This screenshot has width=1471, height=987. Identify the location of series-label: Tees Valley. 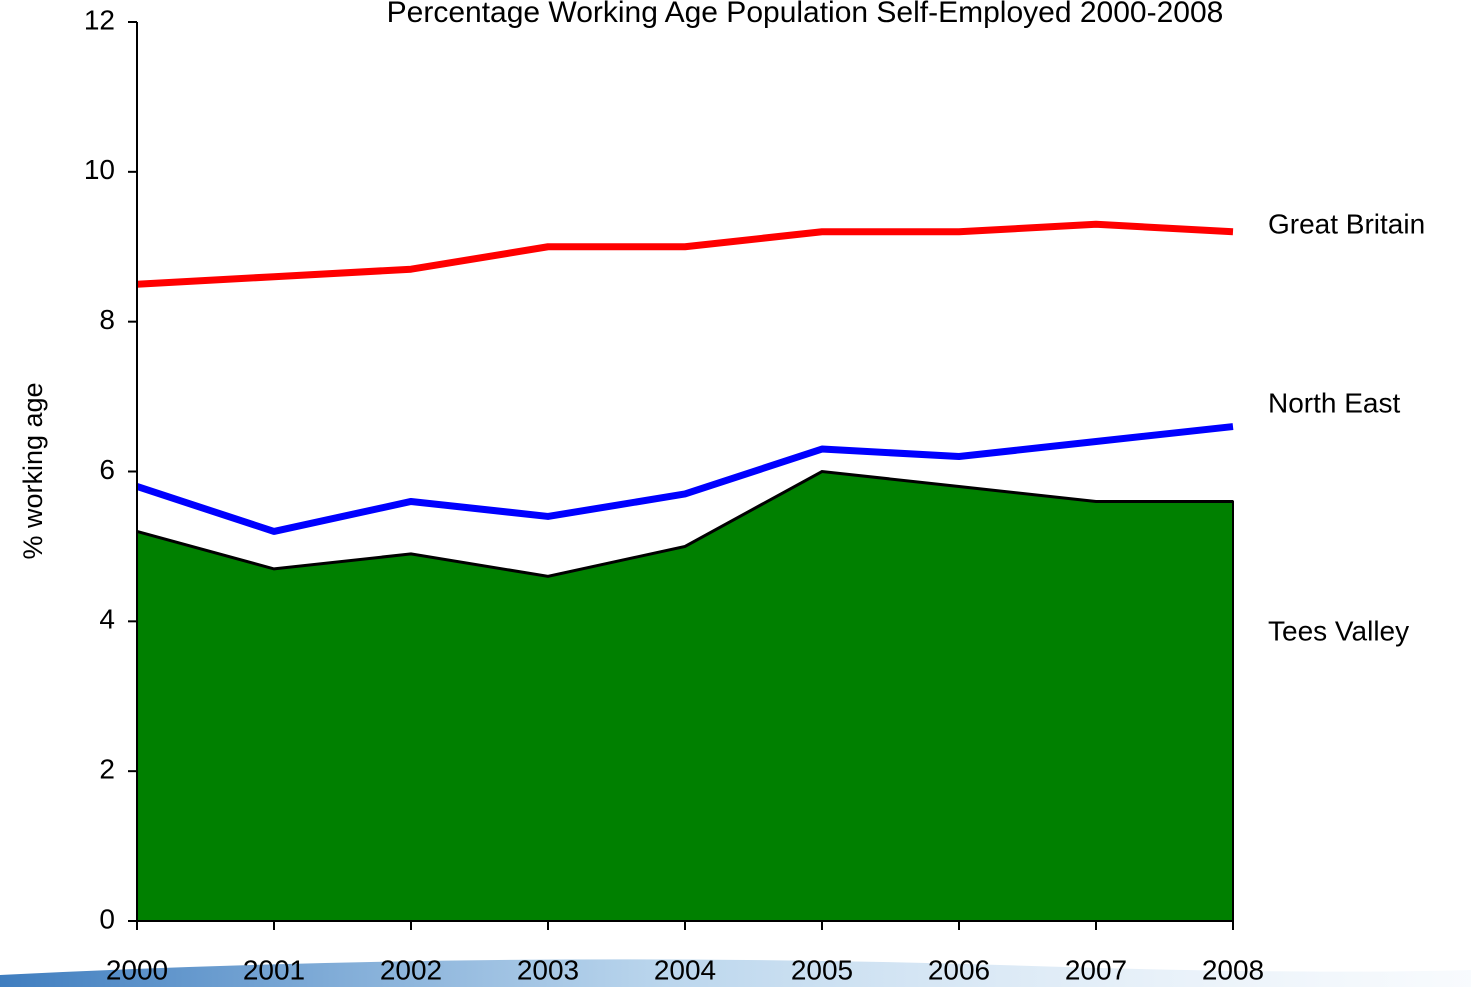
(1338, 630).